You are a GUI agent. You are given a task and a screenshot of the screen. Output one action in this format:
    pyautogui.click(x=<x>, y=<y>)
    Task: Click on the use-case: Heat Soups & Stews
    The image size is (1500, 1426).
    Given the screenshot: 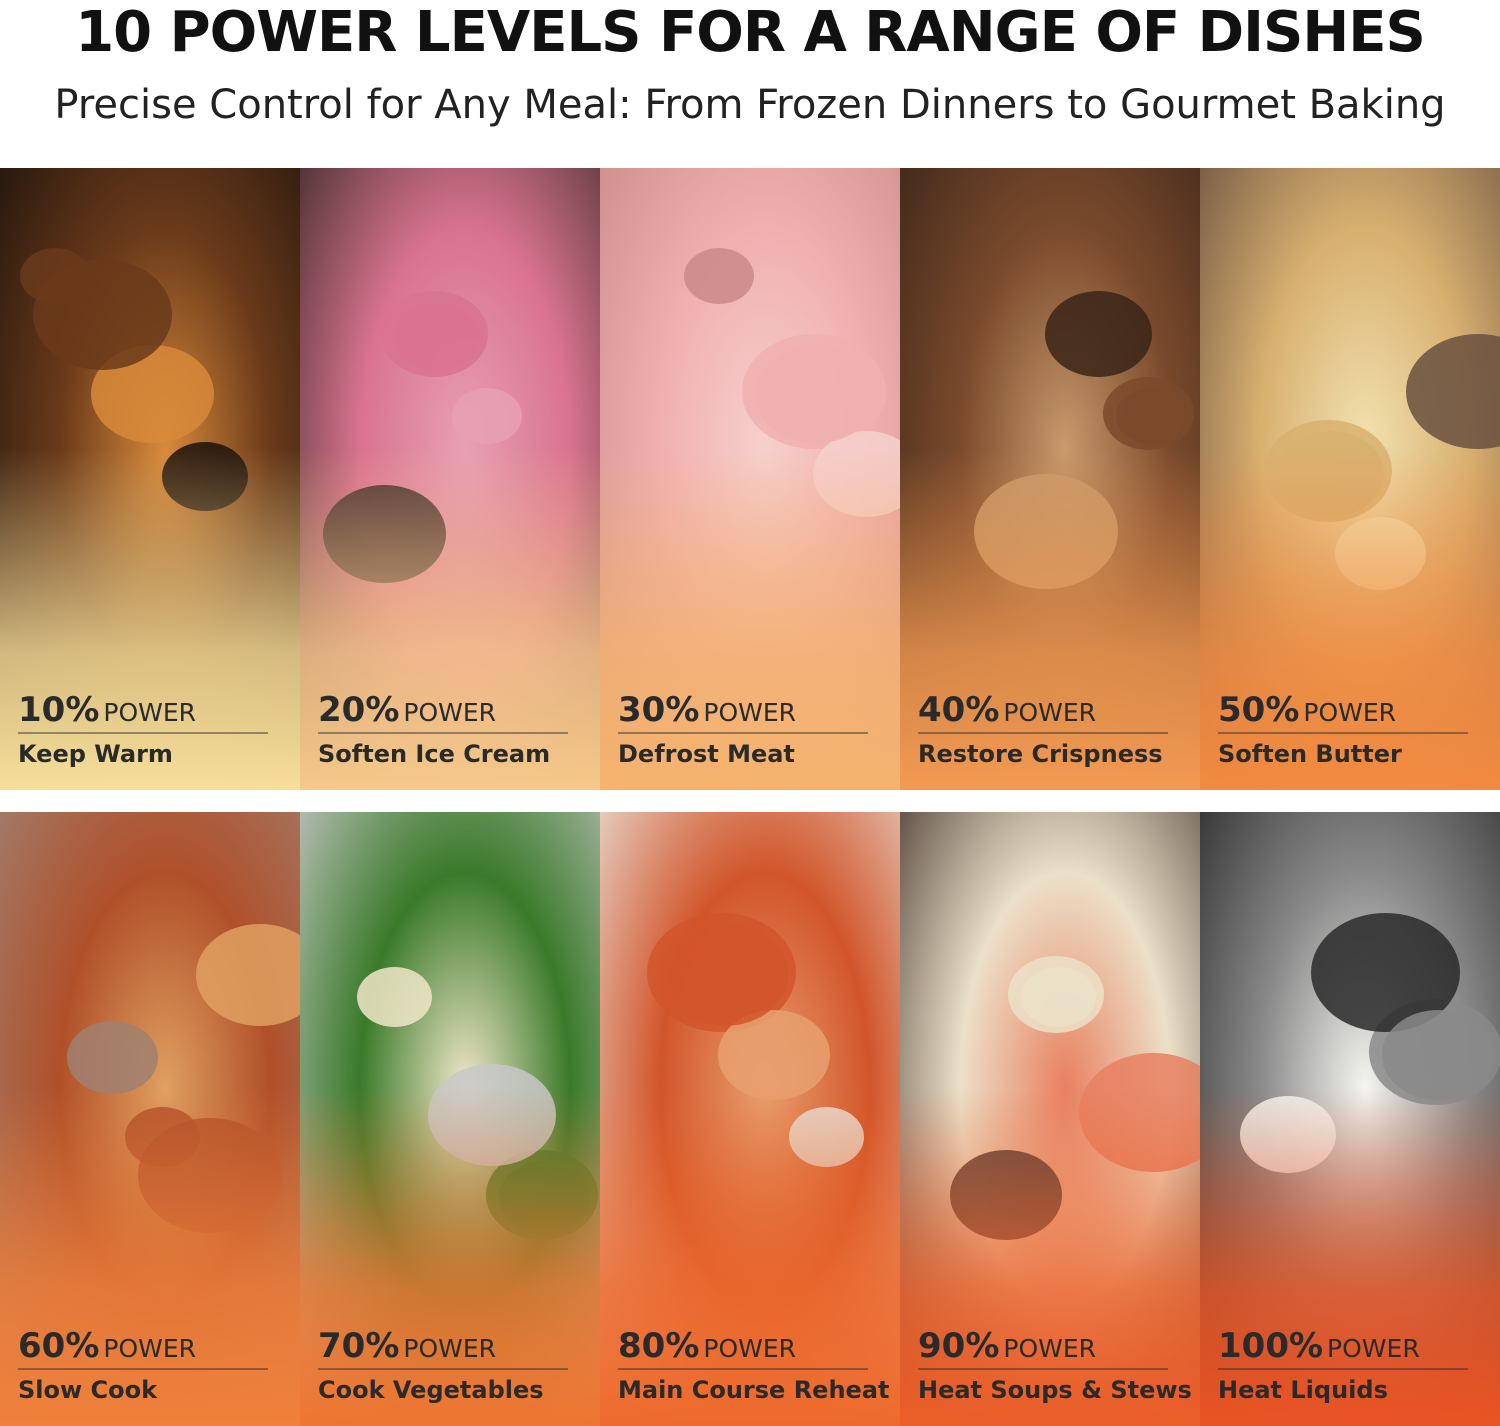 What is the action you would take?
    pyautogui.click(x=1055, y=1390)
    